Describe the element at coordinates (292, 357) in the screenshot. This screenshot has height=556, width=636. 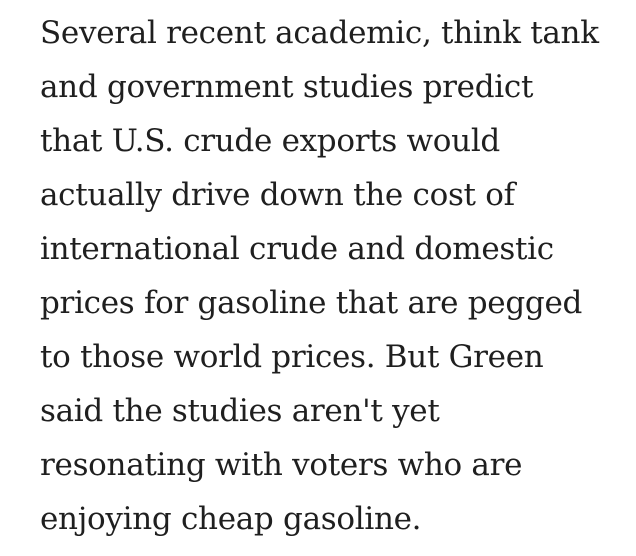
I see `paragraph-line: to those world prices. But Green` at that location.